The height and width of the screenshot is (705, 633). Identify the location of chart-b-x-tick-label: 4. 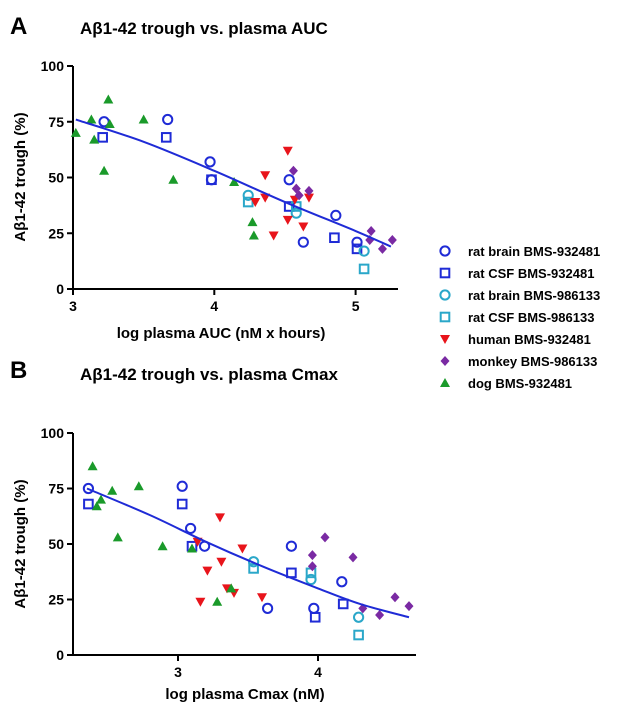
(318, 672).